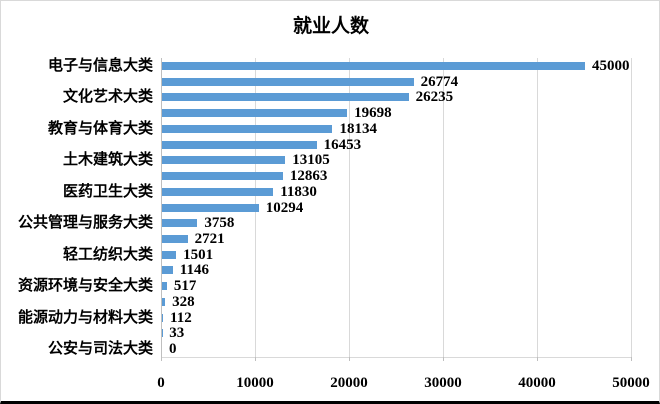  Describe the element at coordinates (194, 270) in the screenshot. I see `bar-value-label: 1146` at that location.